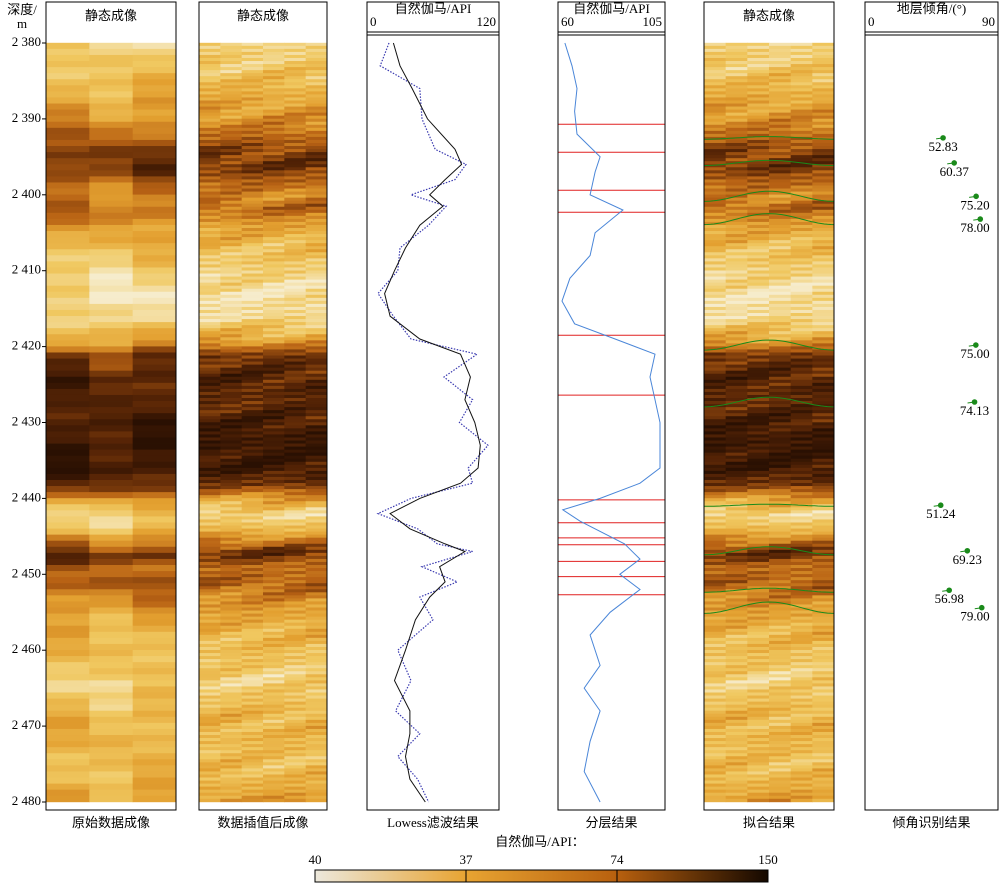  I want to click on dip-label: 75.00, so click(974, 353).